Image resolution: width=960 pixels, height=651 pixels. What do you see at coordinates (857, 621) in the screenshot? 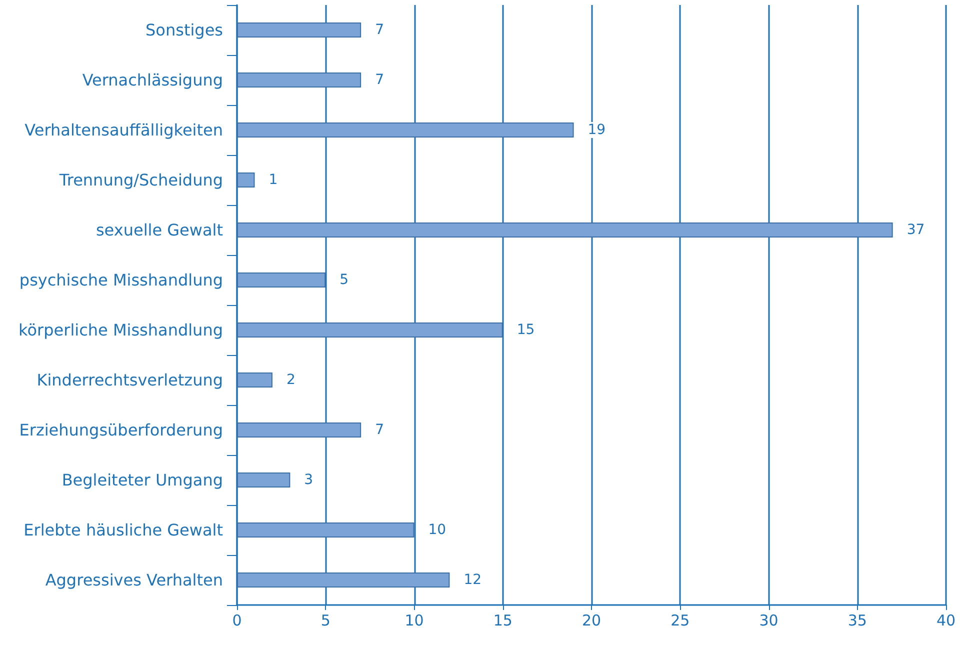
I see `x-tick-label: 35` at bounding box center [857, 621].